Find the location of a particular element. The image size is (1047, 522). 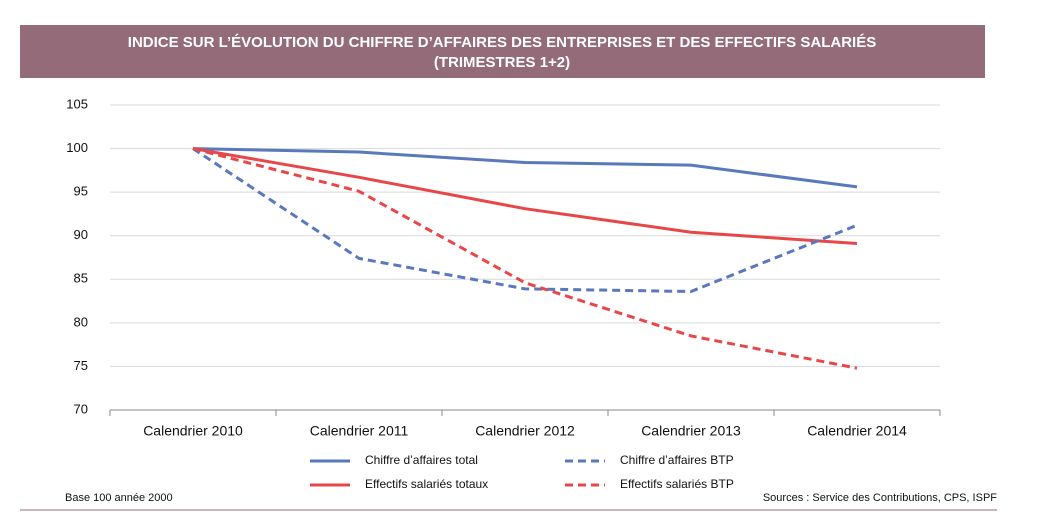

x-tick-label: Calendrier 2011 is located at coordinates (359, 431).